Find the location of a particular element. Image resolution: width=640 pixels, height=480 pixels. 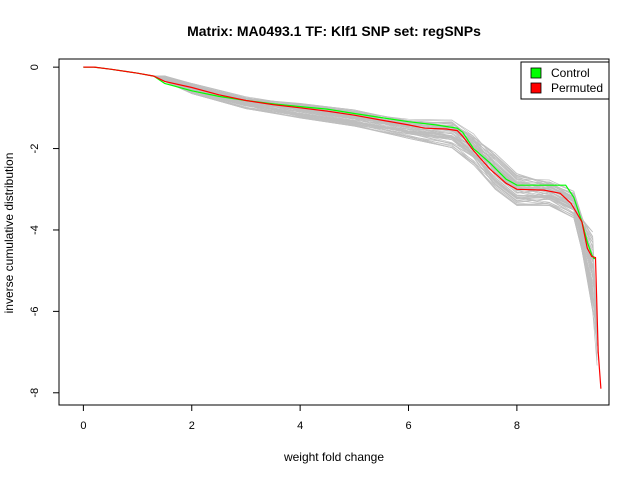

legend-swatch-control is located at coordinates (536, 73).